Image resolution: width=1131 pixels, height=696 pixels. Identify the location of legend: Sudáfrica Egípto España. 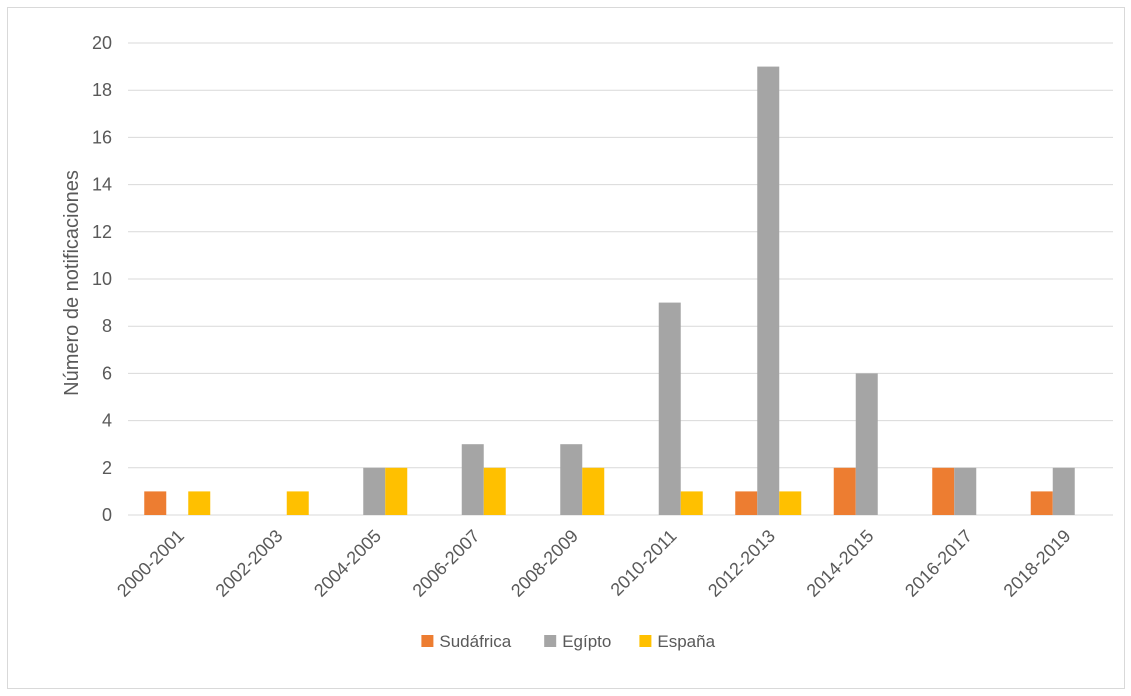
(568, 641).